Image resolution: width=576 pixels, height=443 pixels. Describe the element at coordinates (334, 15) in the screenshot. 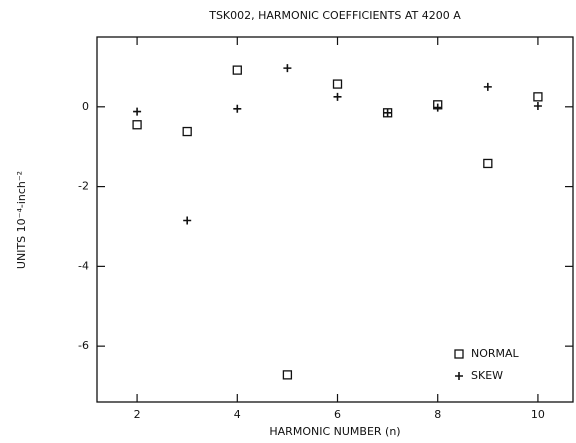

I see `chart-title: TSK002, HARMONIC COEFFICIENTS AT 4200 A` at that location.